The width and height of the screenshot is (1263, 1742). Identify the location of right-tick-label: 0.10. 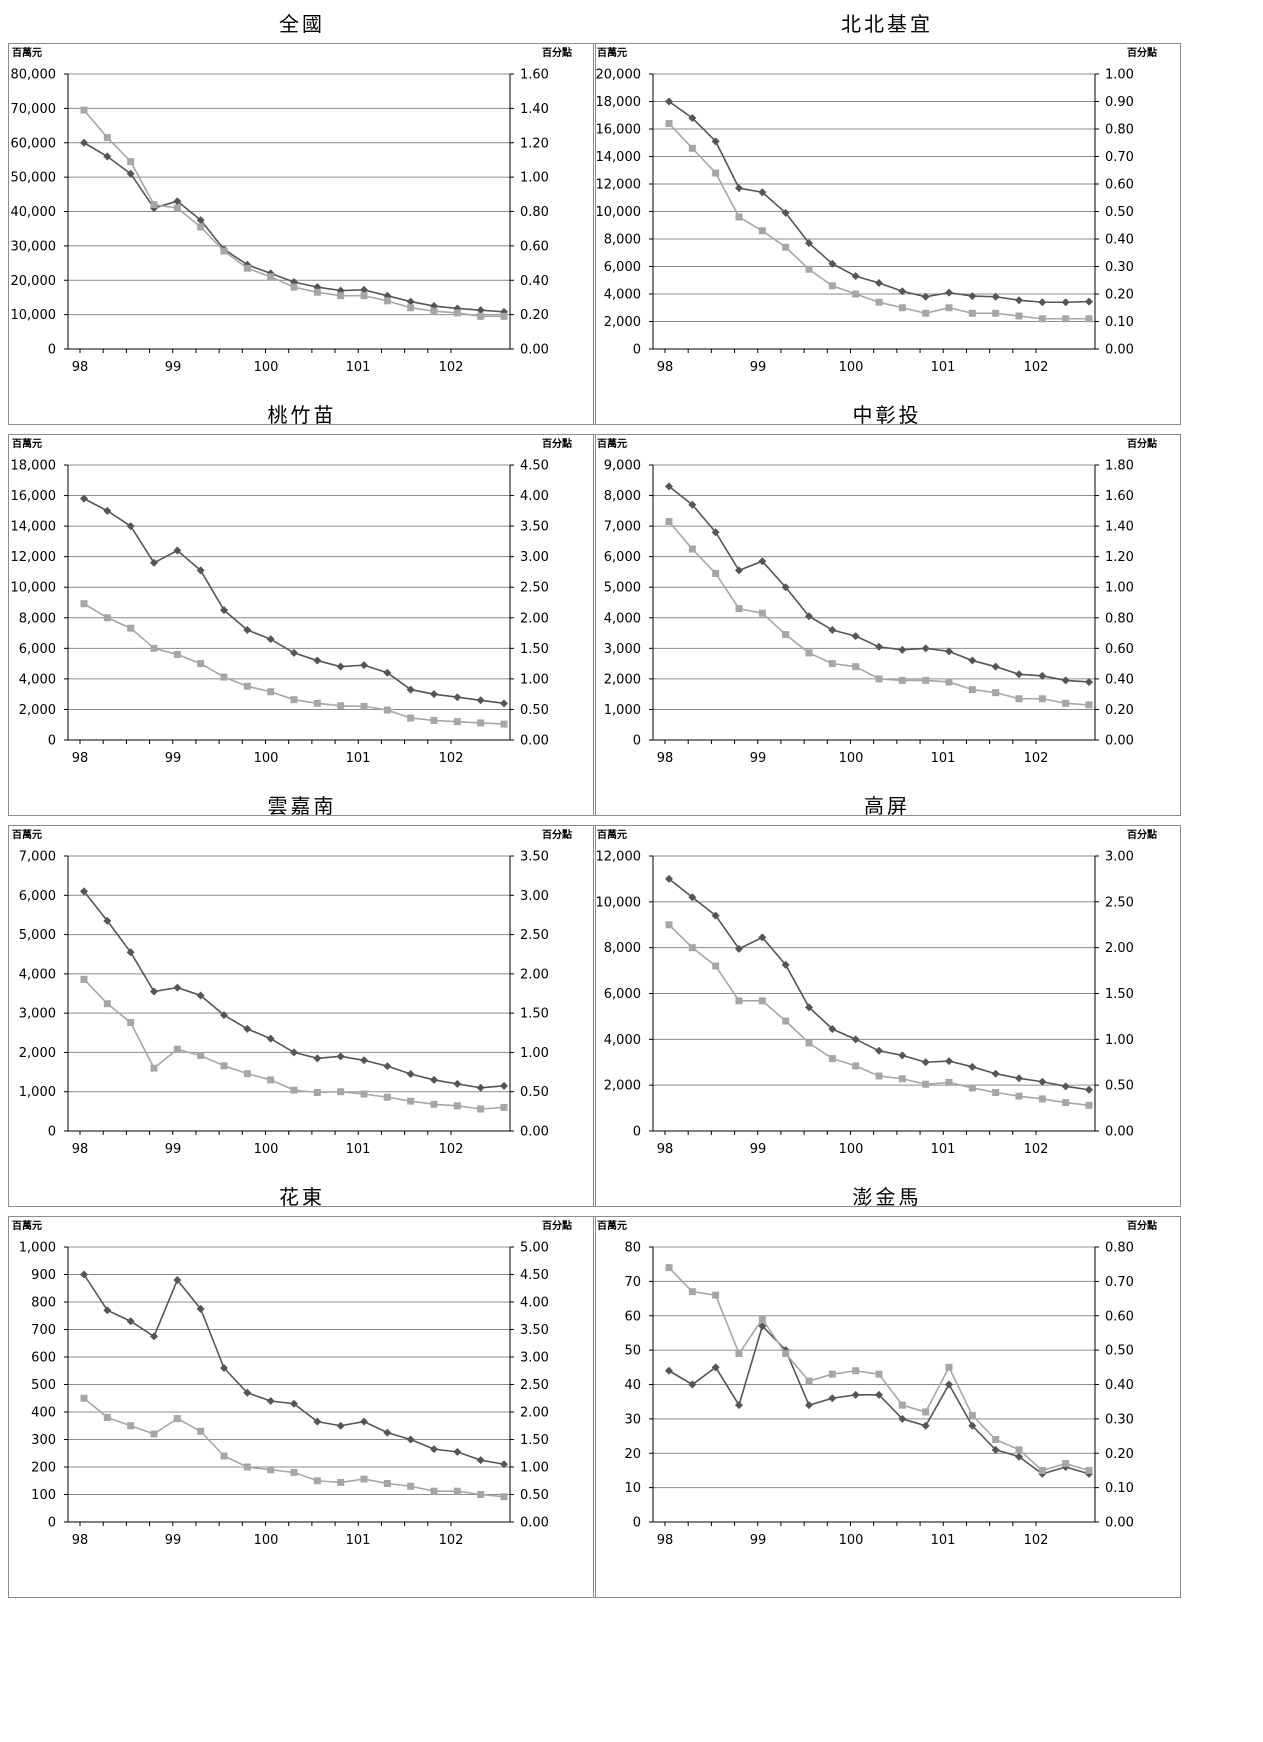
(1119, 1488).